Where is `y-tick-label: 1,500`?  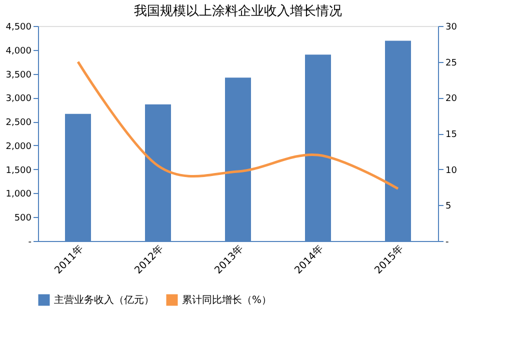
y-tick-label: 1,500 is located at coordinates (19, 171).